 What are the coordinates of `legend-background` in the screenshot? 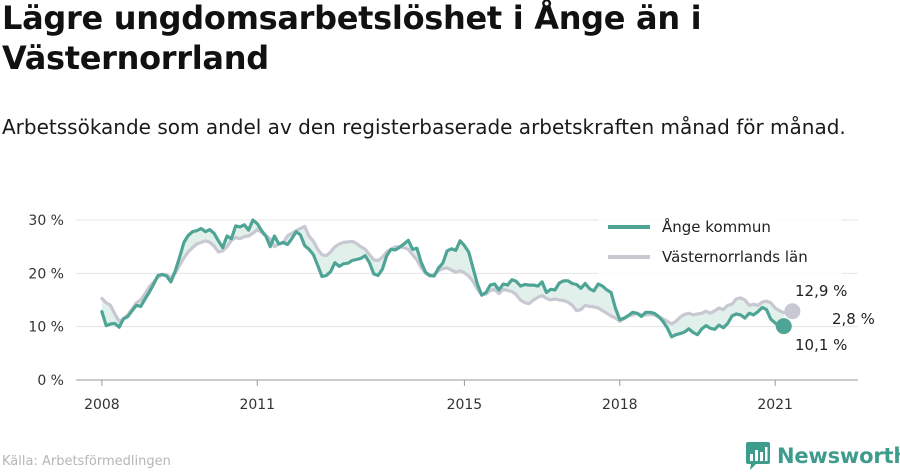 It's located at (720, 244).